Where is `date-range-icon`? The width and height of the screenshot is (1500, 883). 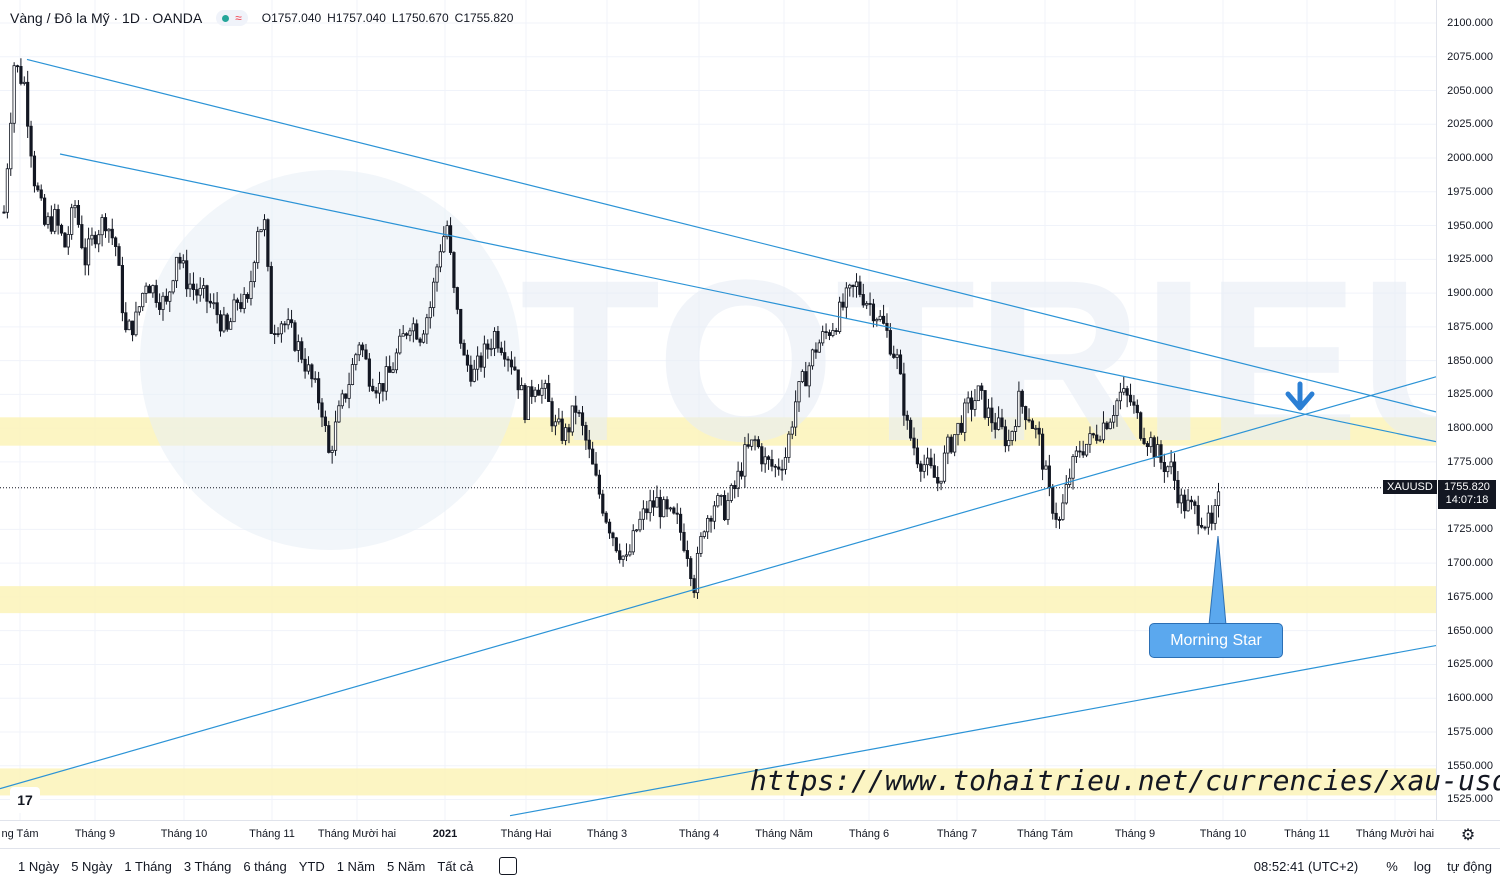 date-range-icon is located at coordinates (508, 866).